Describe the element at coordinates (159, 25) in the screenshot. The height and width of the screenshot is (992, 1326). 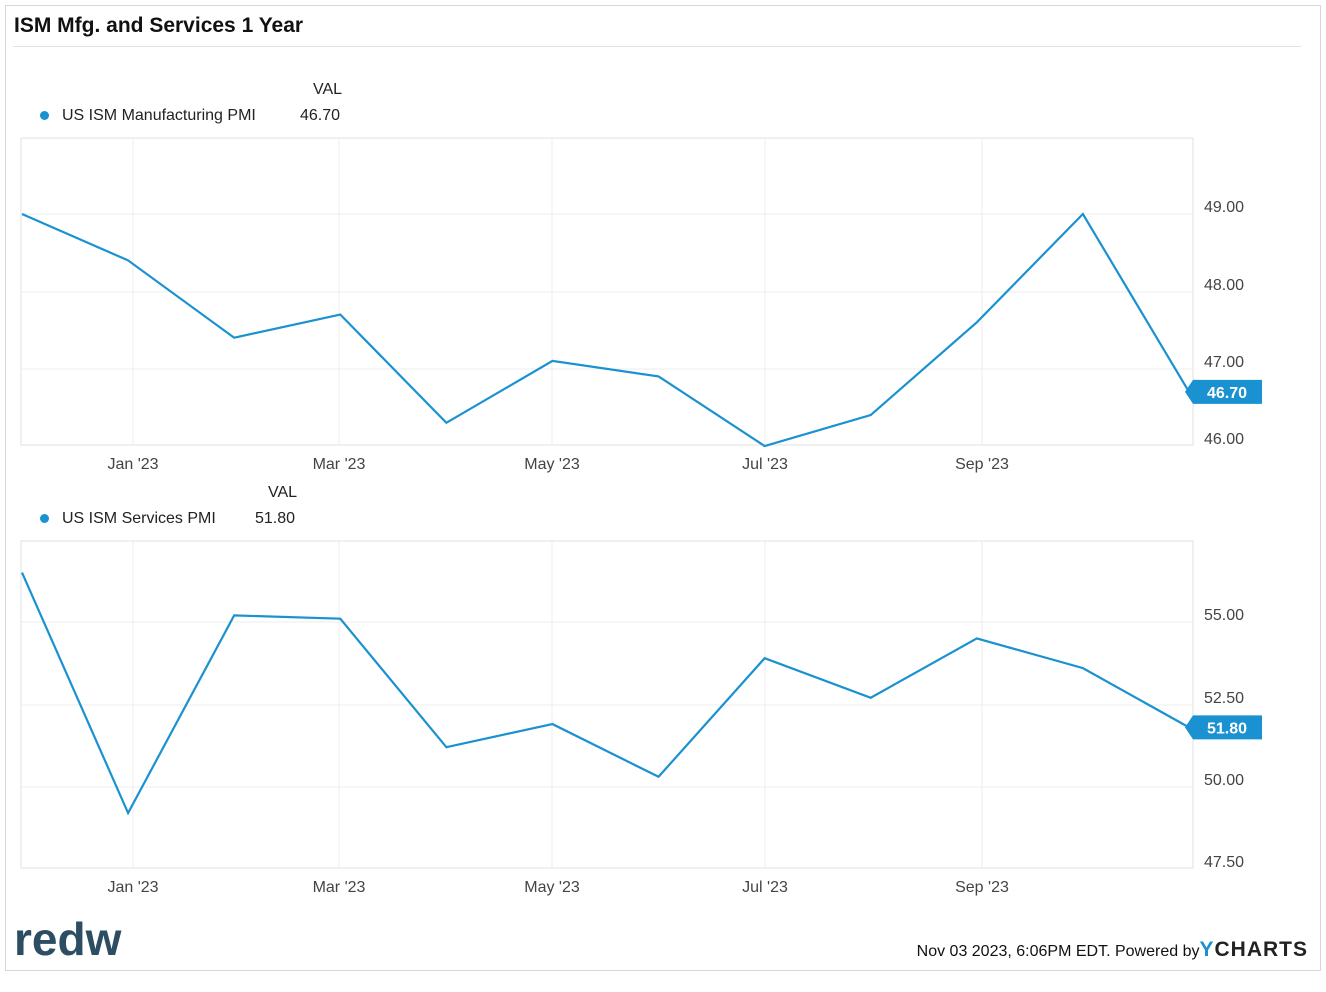
I see `chart-title: ISM Mfg. and Services 1 Year` at that location.